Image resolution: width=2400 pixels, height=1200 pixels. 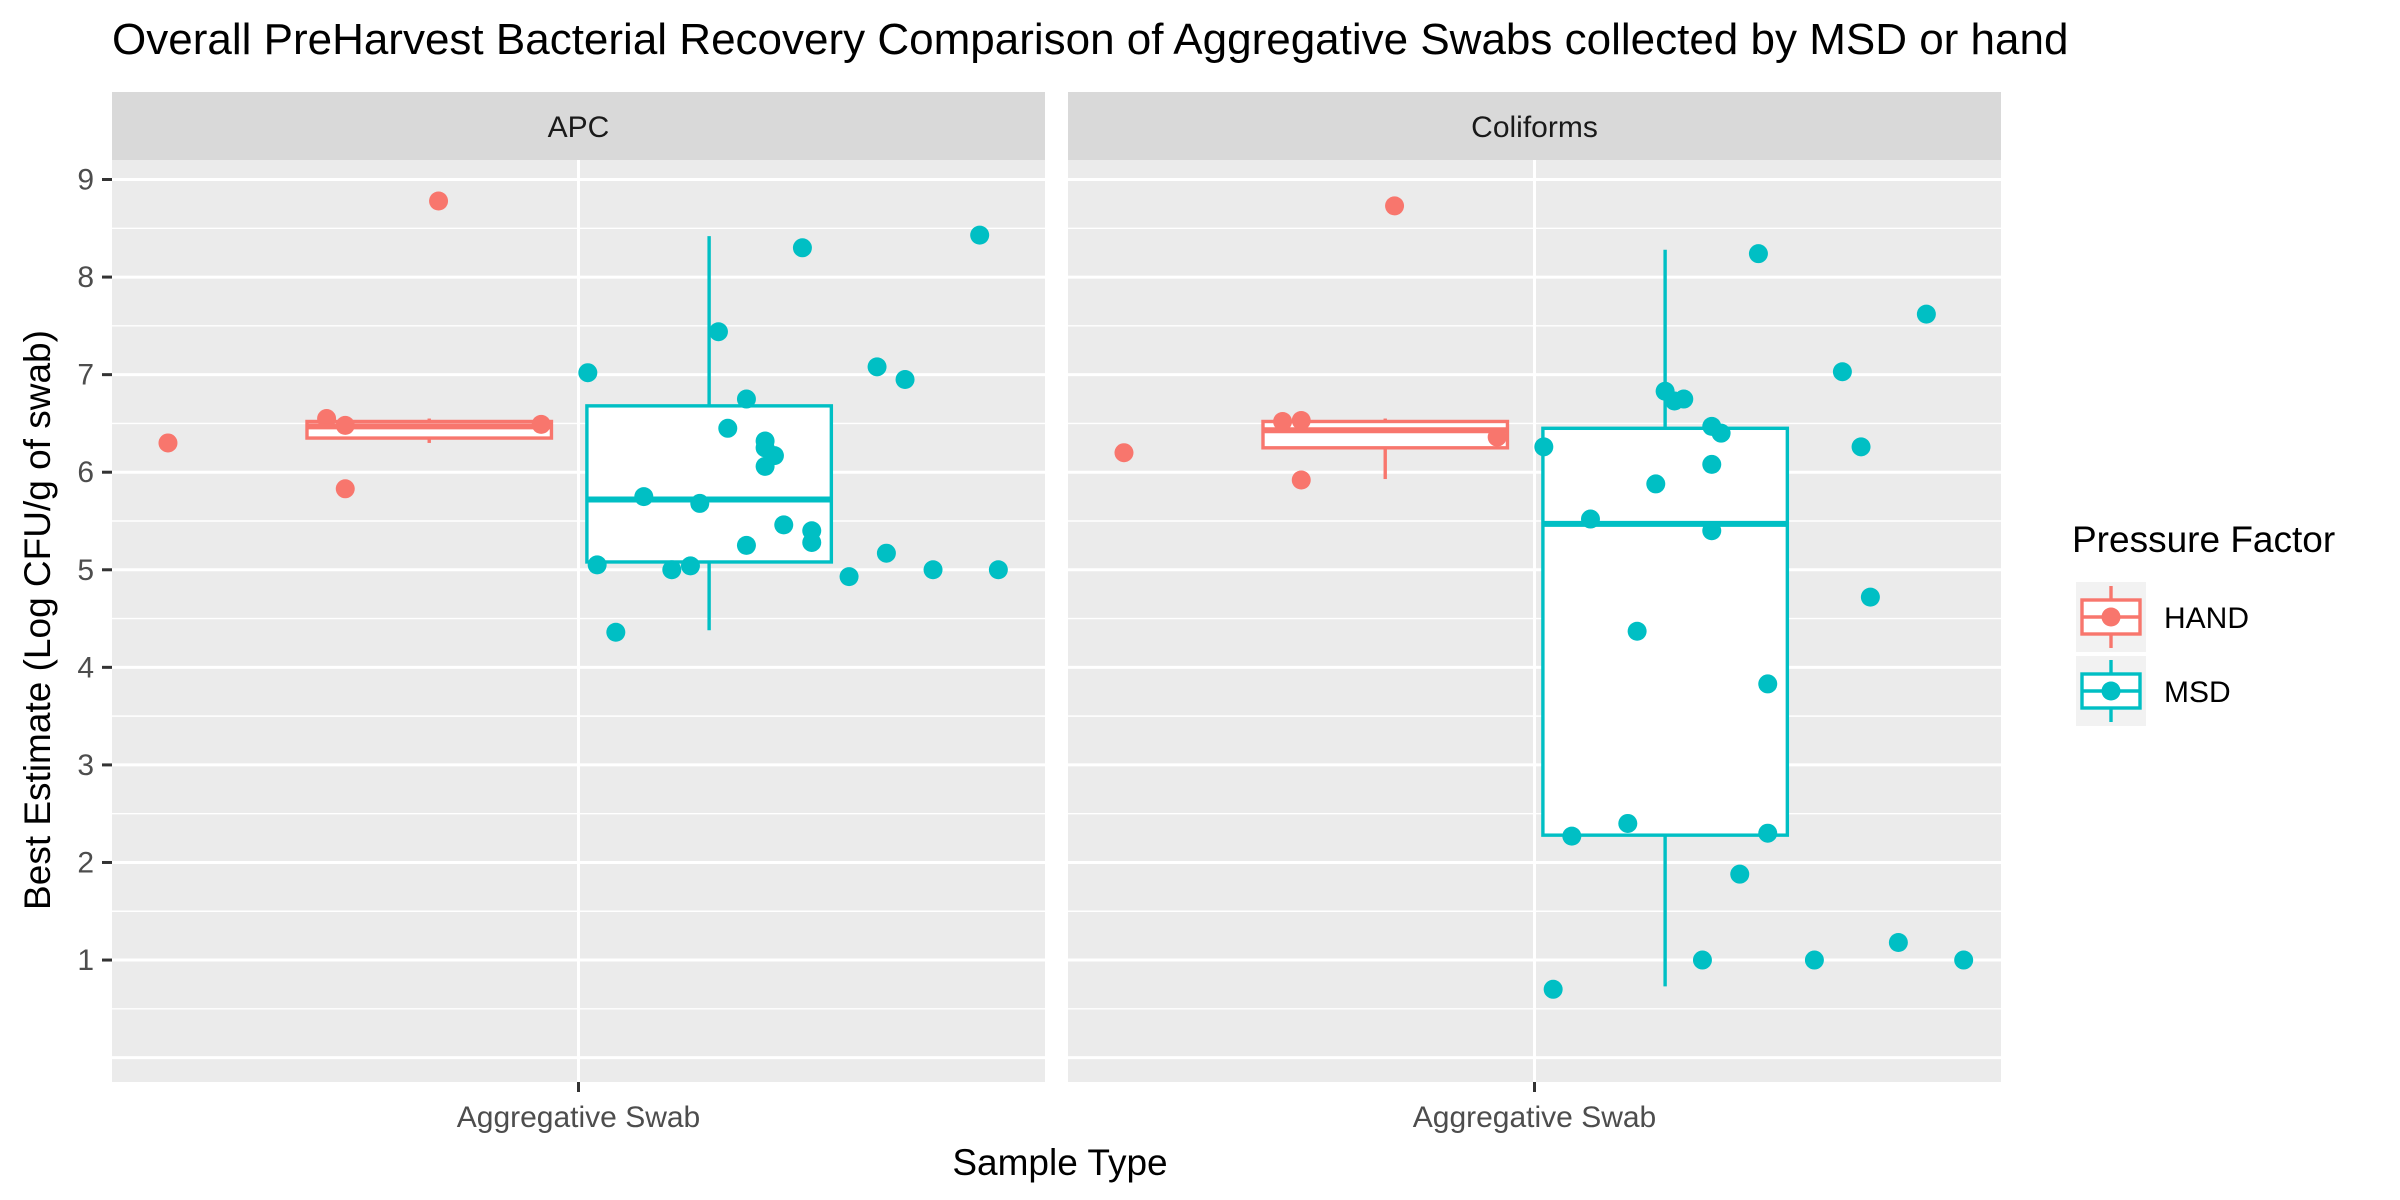 I want to click on legend-title: Pressure Factor, so click(x=2203, y=539).